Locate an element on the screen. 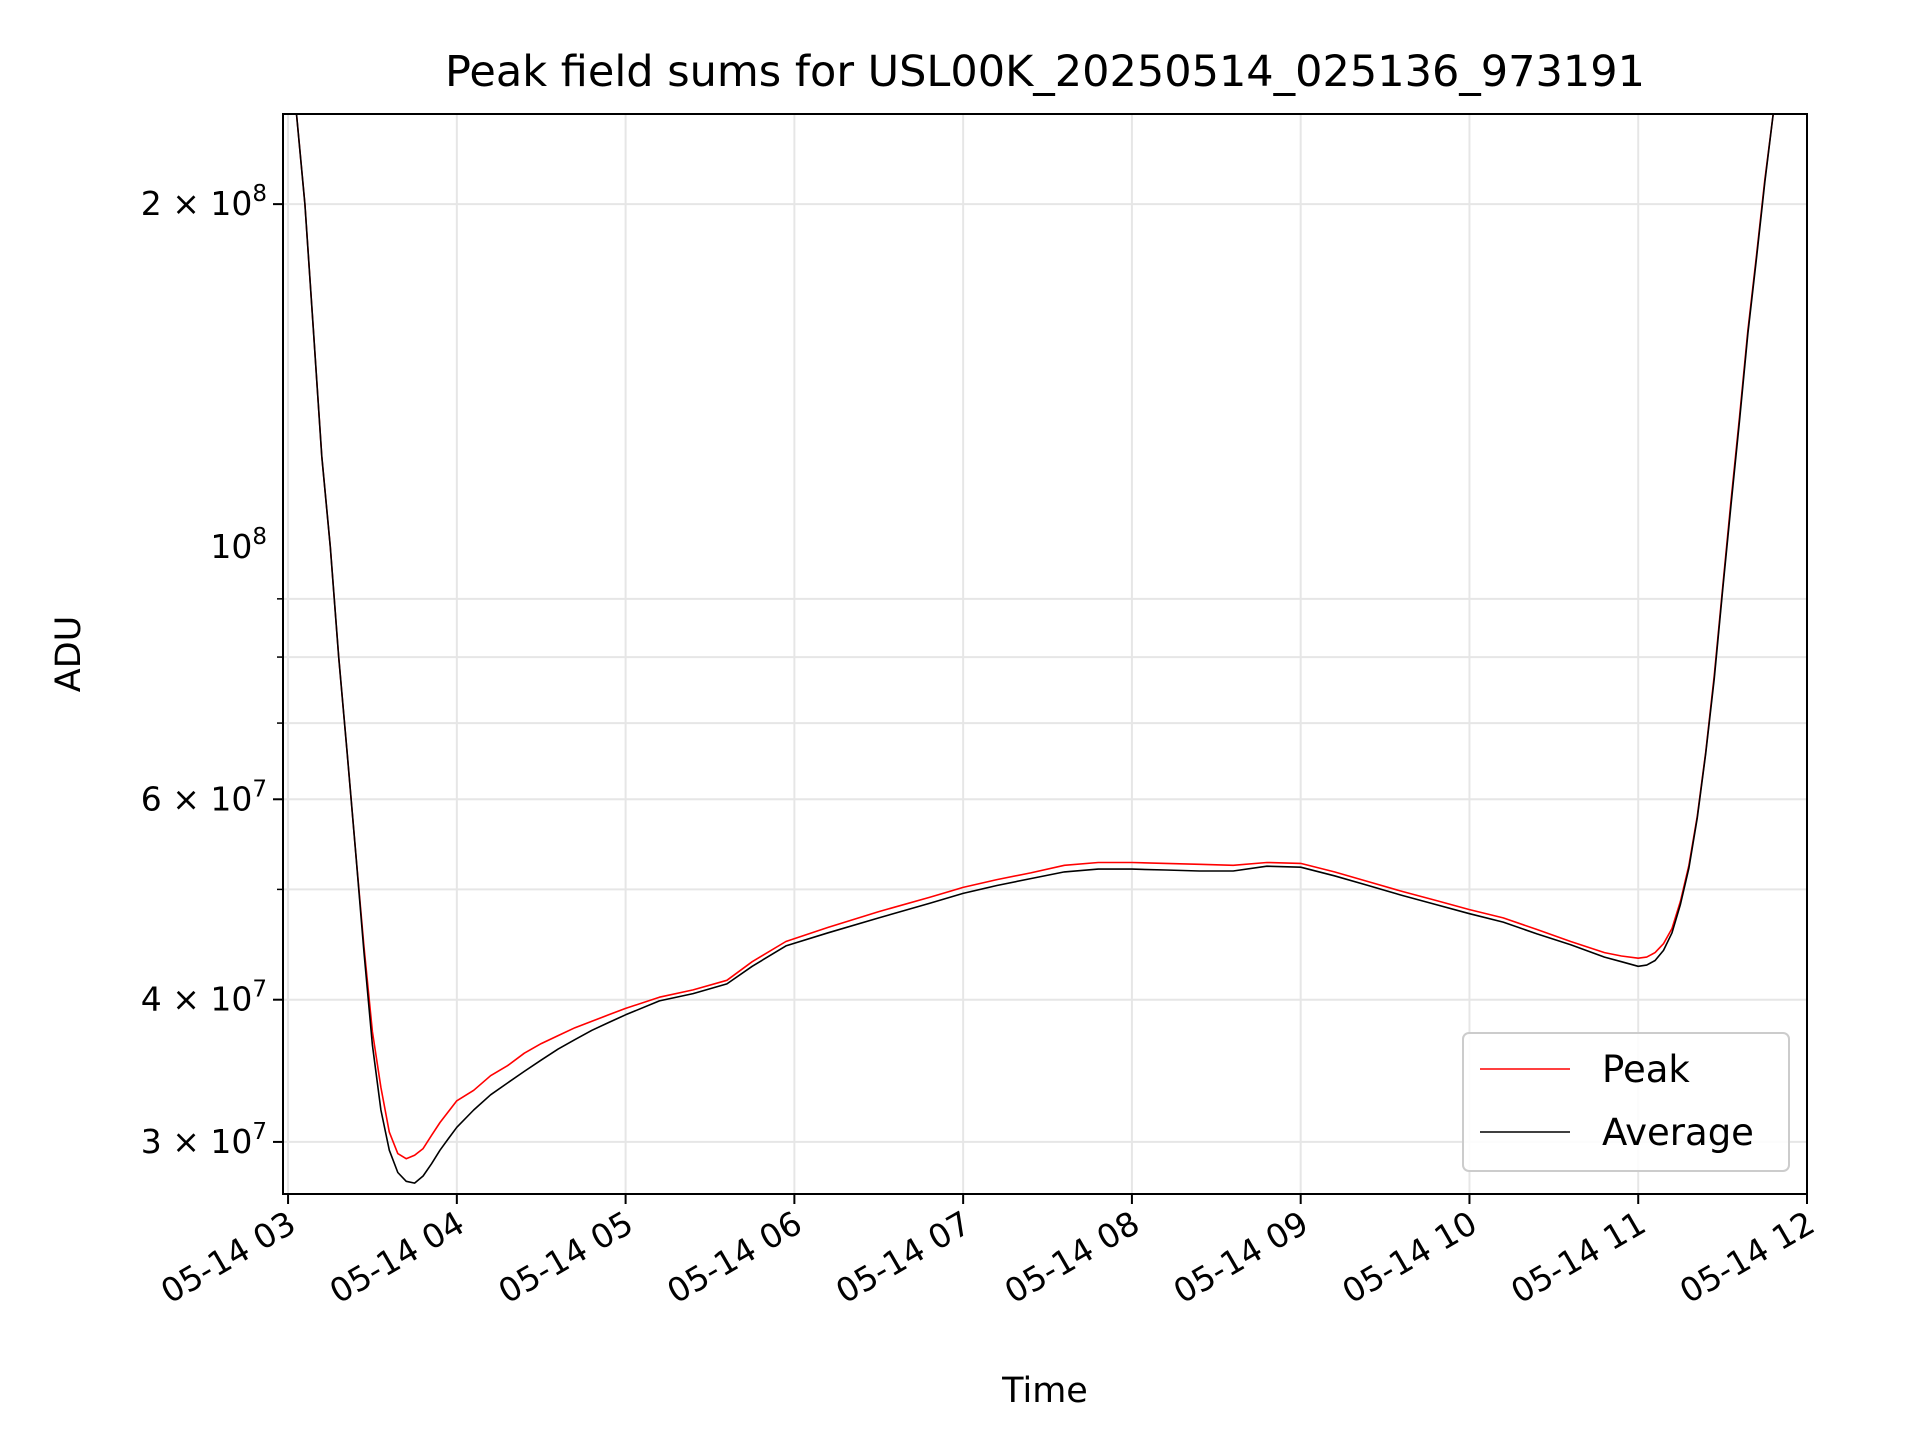 This screenshot has width=1920, height=1440. y-tick-label: 3 × 107 is located at coordinates (204, 1140).